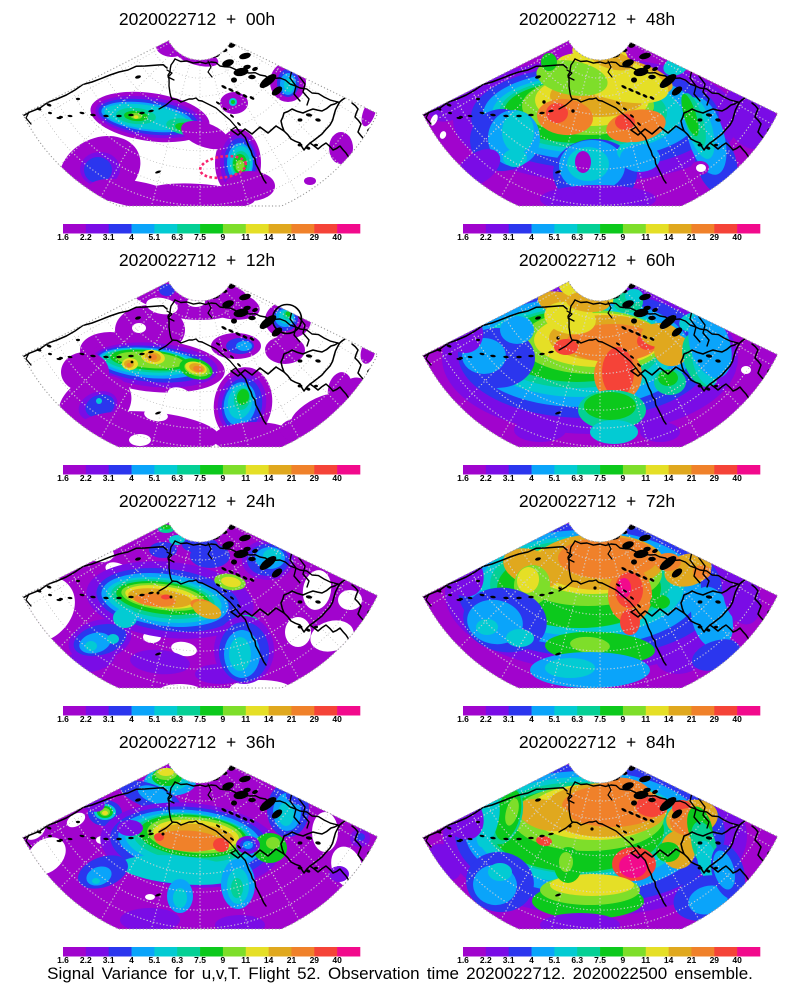  What do you see at coordinates (597, 742) in the screenshot?
I see `svg-text: 2020022712 + 84h` at bounding box center [597, 742].